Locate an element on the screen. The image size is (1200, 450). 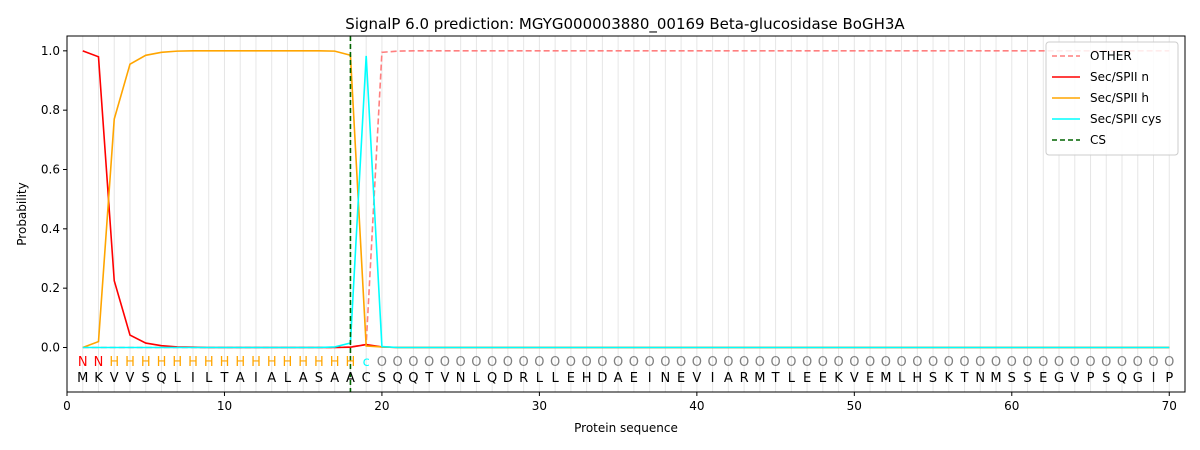
legend: OTHER Sec/SPII n Sec/SPII h Sec/SPII cys CS is located at coordinates (1112, 98).